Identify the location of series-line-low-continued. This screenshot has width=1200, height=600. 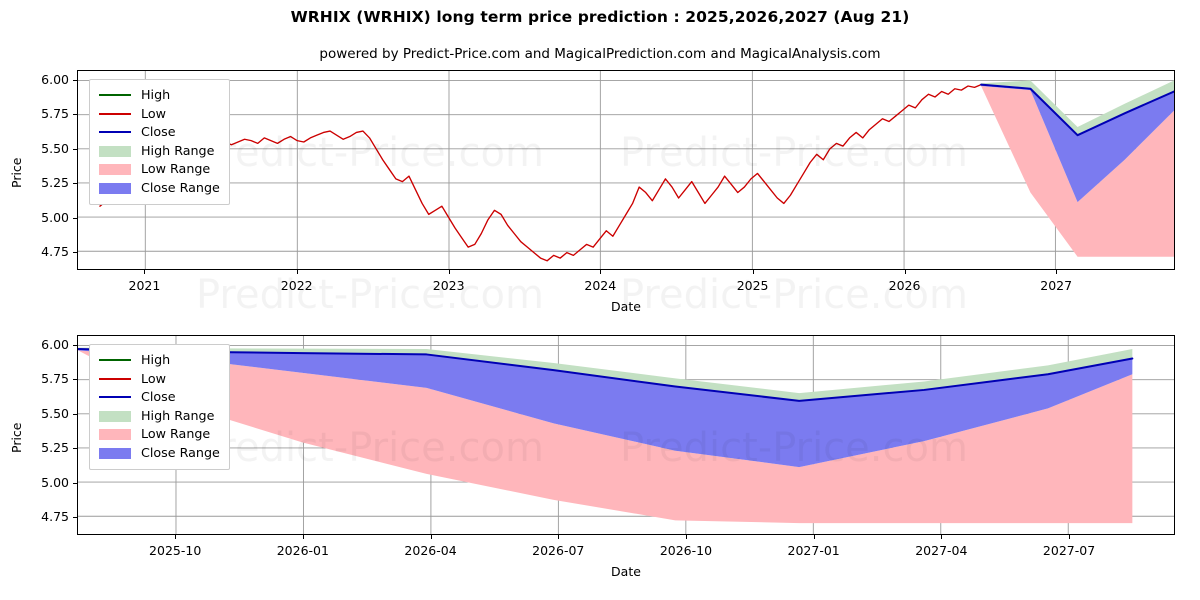
(938, 100).